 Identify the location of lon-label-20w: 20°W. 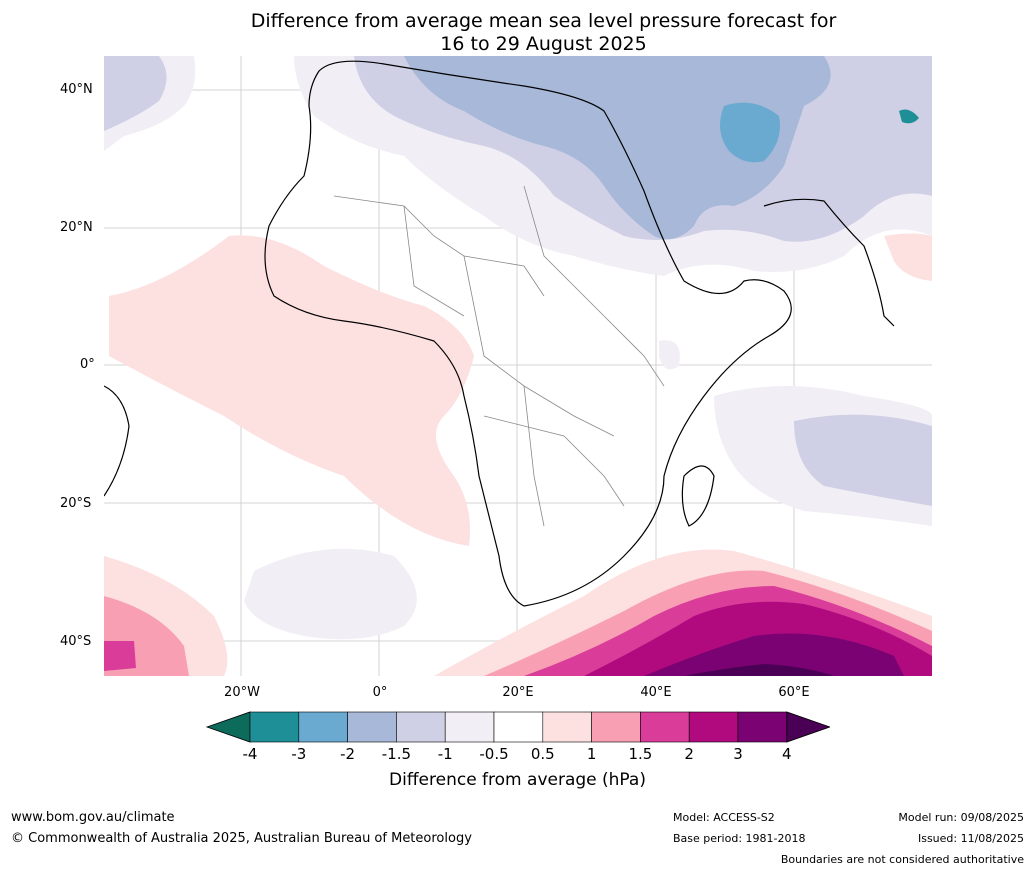
(242, 692).